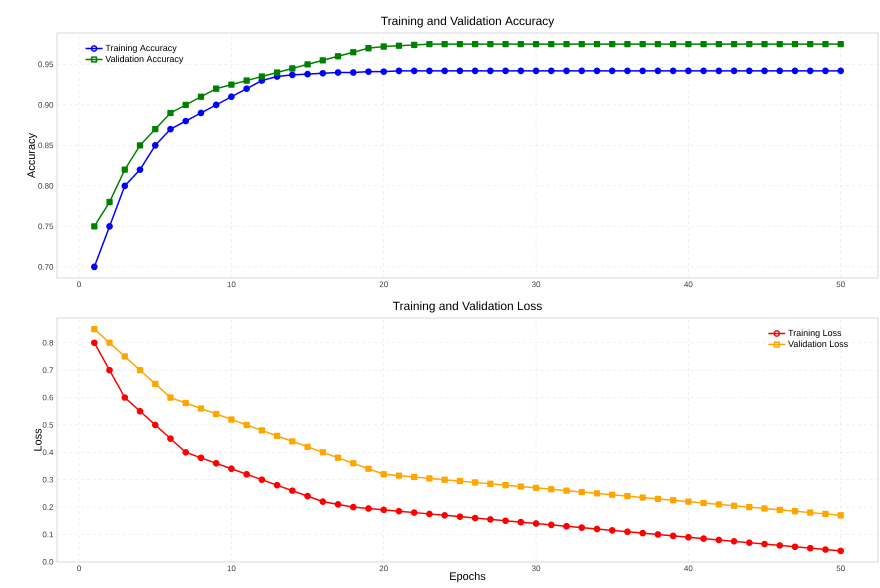  Describe the element at coordinates (467, 306) in the screenshot. I see `chart-title: Training and Validation Loss` at that location.